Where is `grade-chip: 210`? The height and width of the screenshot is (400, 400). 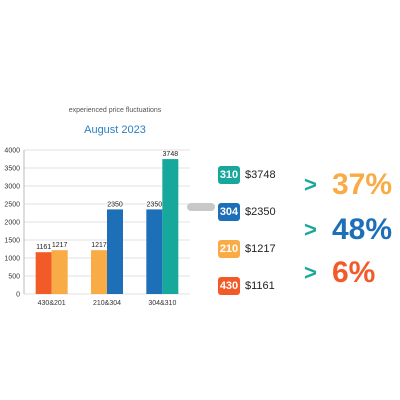 grade-chip: 210 is located at coordinates (229, 249).